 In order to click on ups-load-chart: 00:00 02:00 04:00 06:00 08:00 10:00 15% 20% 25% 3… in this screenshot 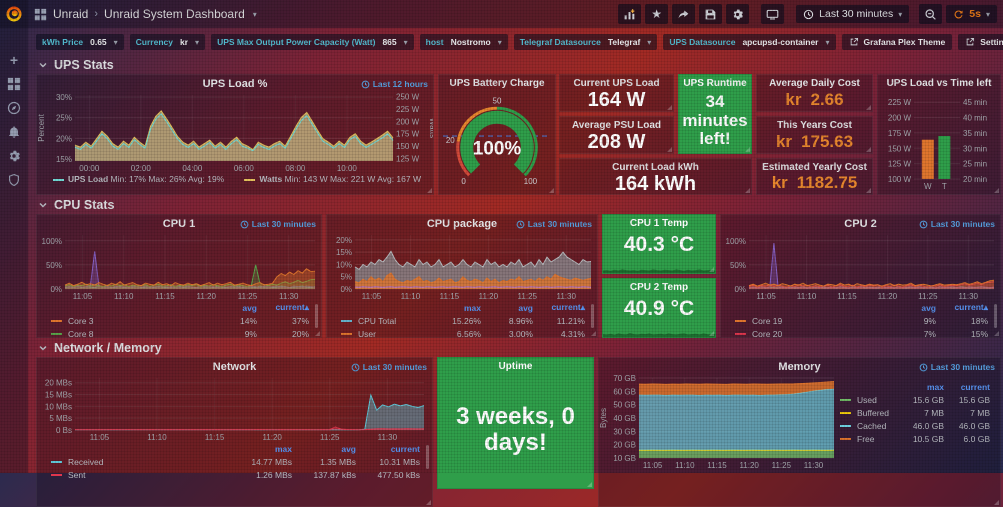, I will do `click(235, 132)`.